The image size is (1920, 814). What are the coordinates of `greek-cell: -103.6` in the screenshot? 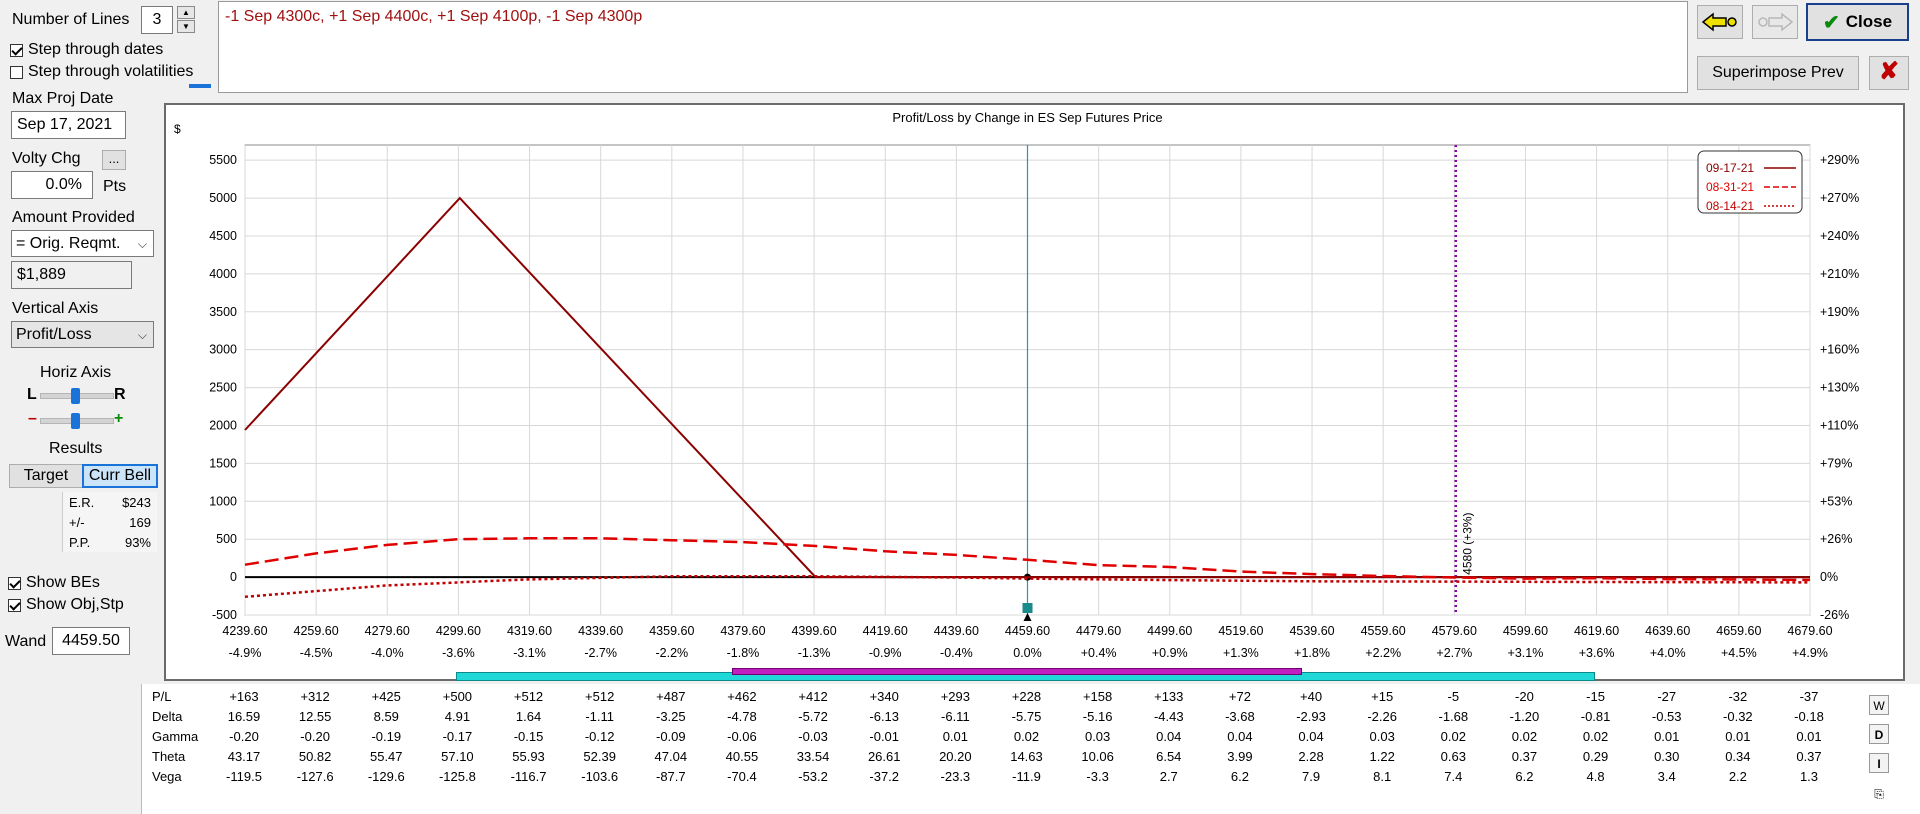 It's located at (600, 776).